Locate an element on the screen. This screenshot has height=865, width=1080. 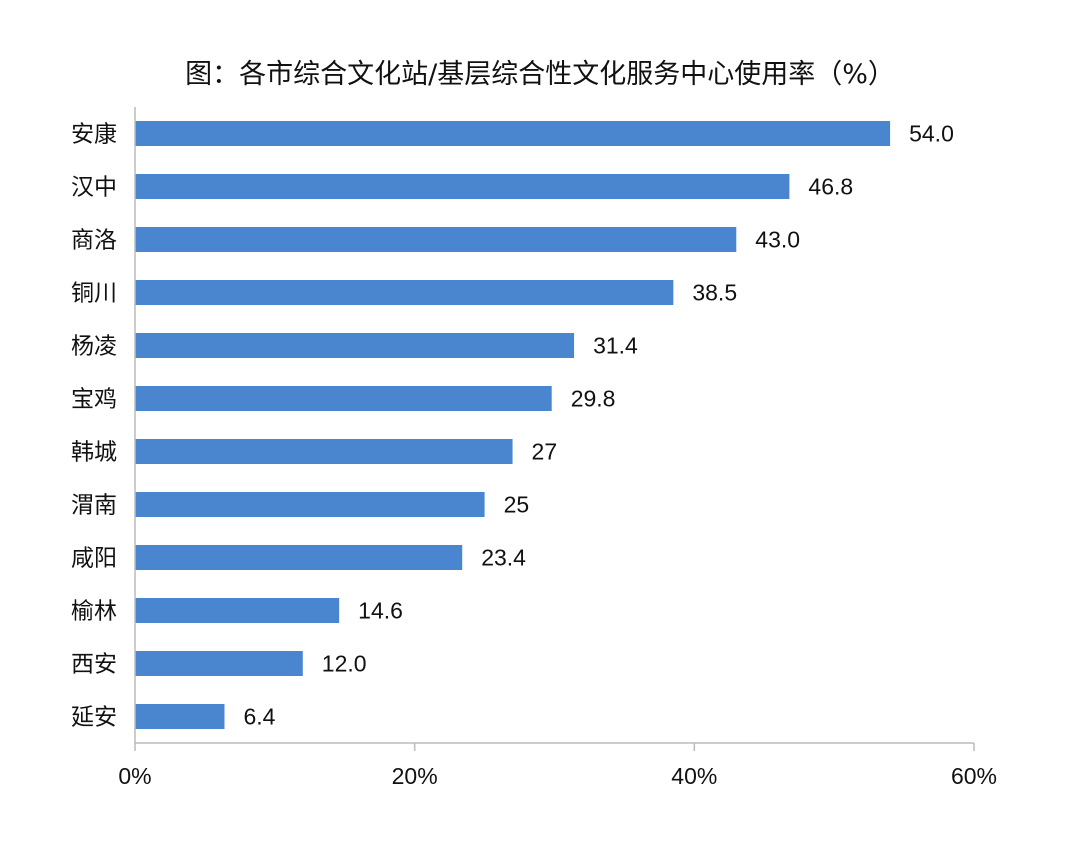
data-label: 23.4 is located at coordinates (503, 558).